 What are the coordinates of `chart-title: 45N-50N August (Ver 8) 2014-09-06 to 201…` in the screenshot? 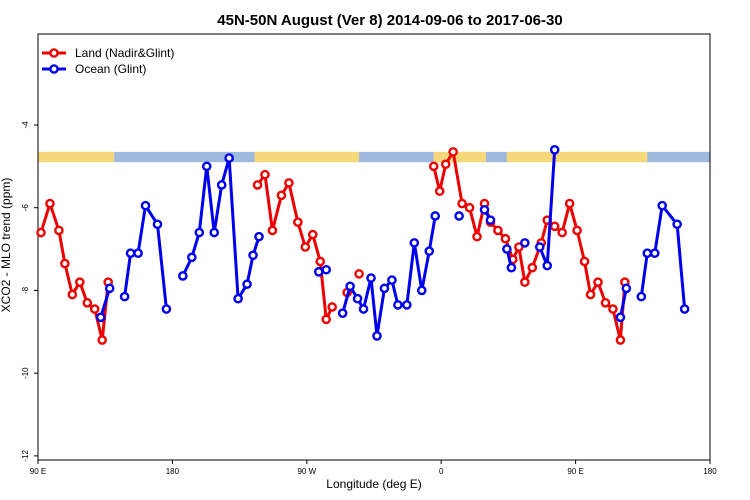 It's located at (389, 20).